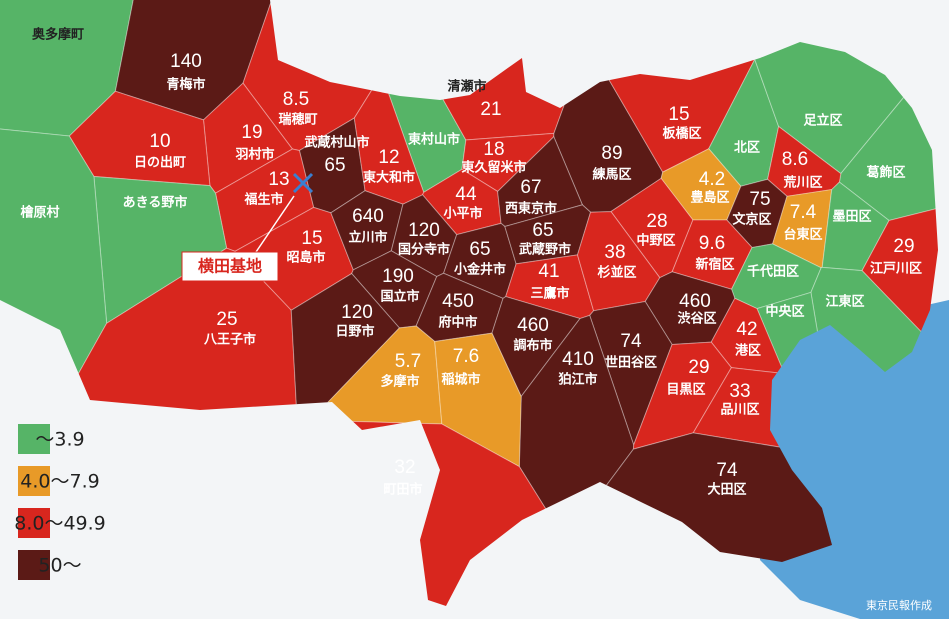  I want to click on region-value: 8.6, so click(795, 159).